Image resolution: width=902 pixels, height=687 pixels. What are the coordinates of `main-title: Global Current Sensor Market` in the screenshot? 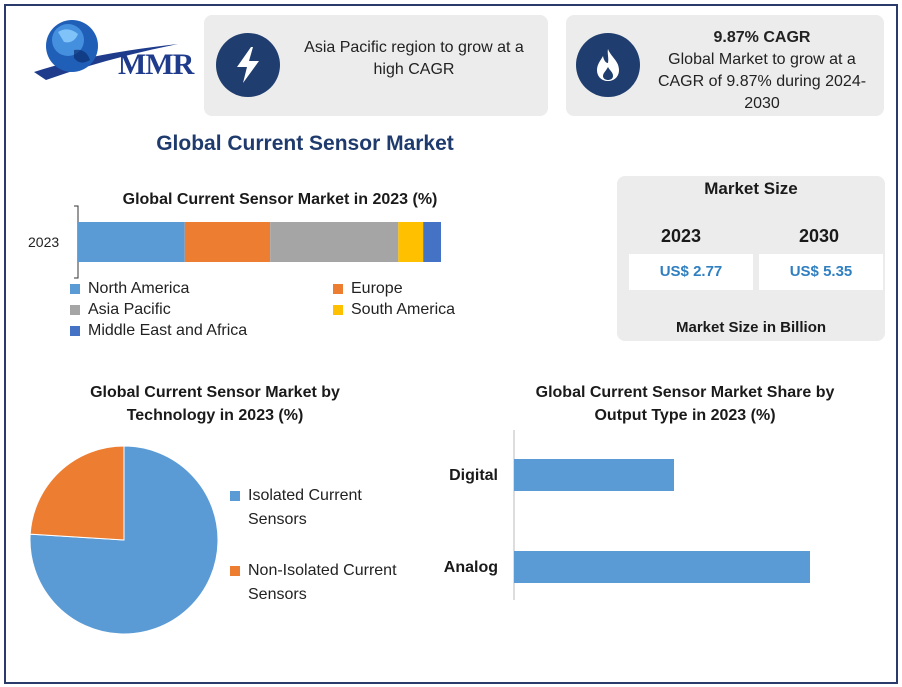 It's located at (305, 143).